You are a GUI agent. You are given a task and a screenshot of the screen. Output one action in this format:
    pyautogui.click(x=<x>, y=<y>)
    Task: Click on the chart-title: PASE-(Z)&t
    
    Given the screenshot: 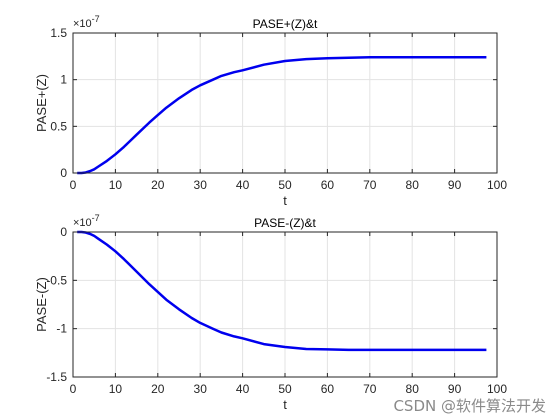 What is the action you would take?
    pyautogui.click(x=285, y=223)
    